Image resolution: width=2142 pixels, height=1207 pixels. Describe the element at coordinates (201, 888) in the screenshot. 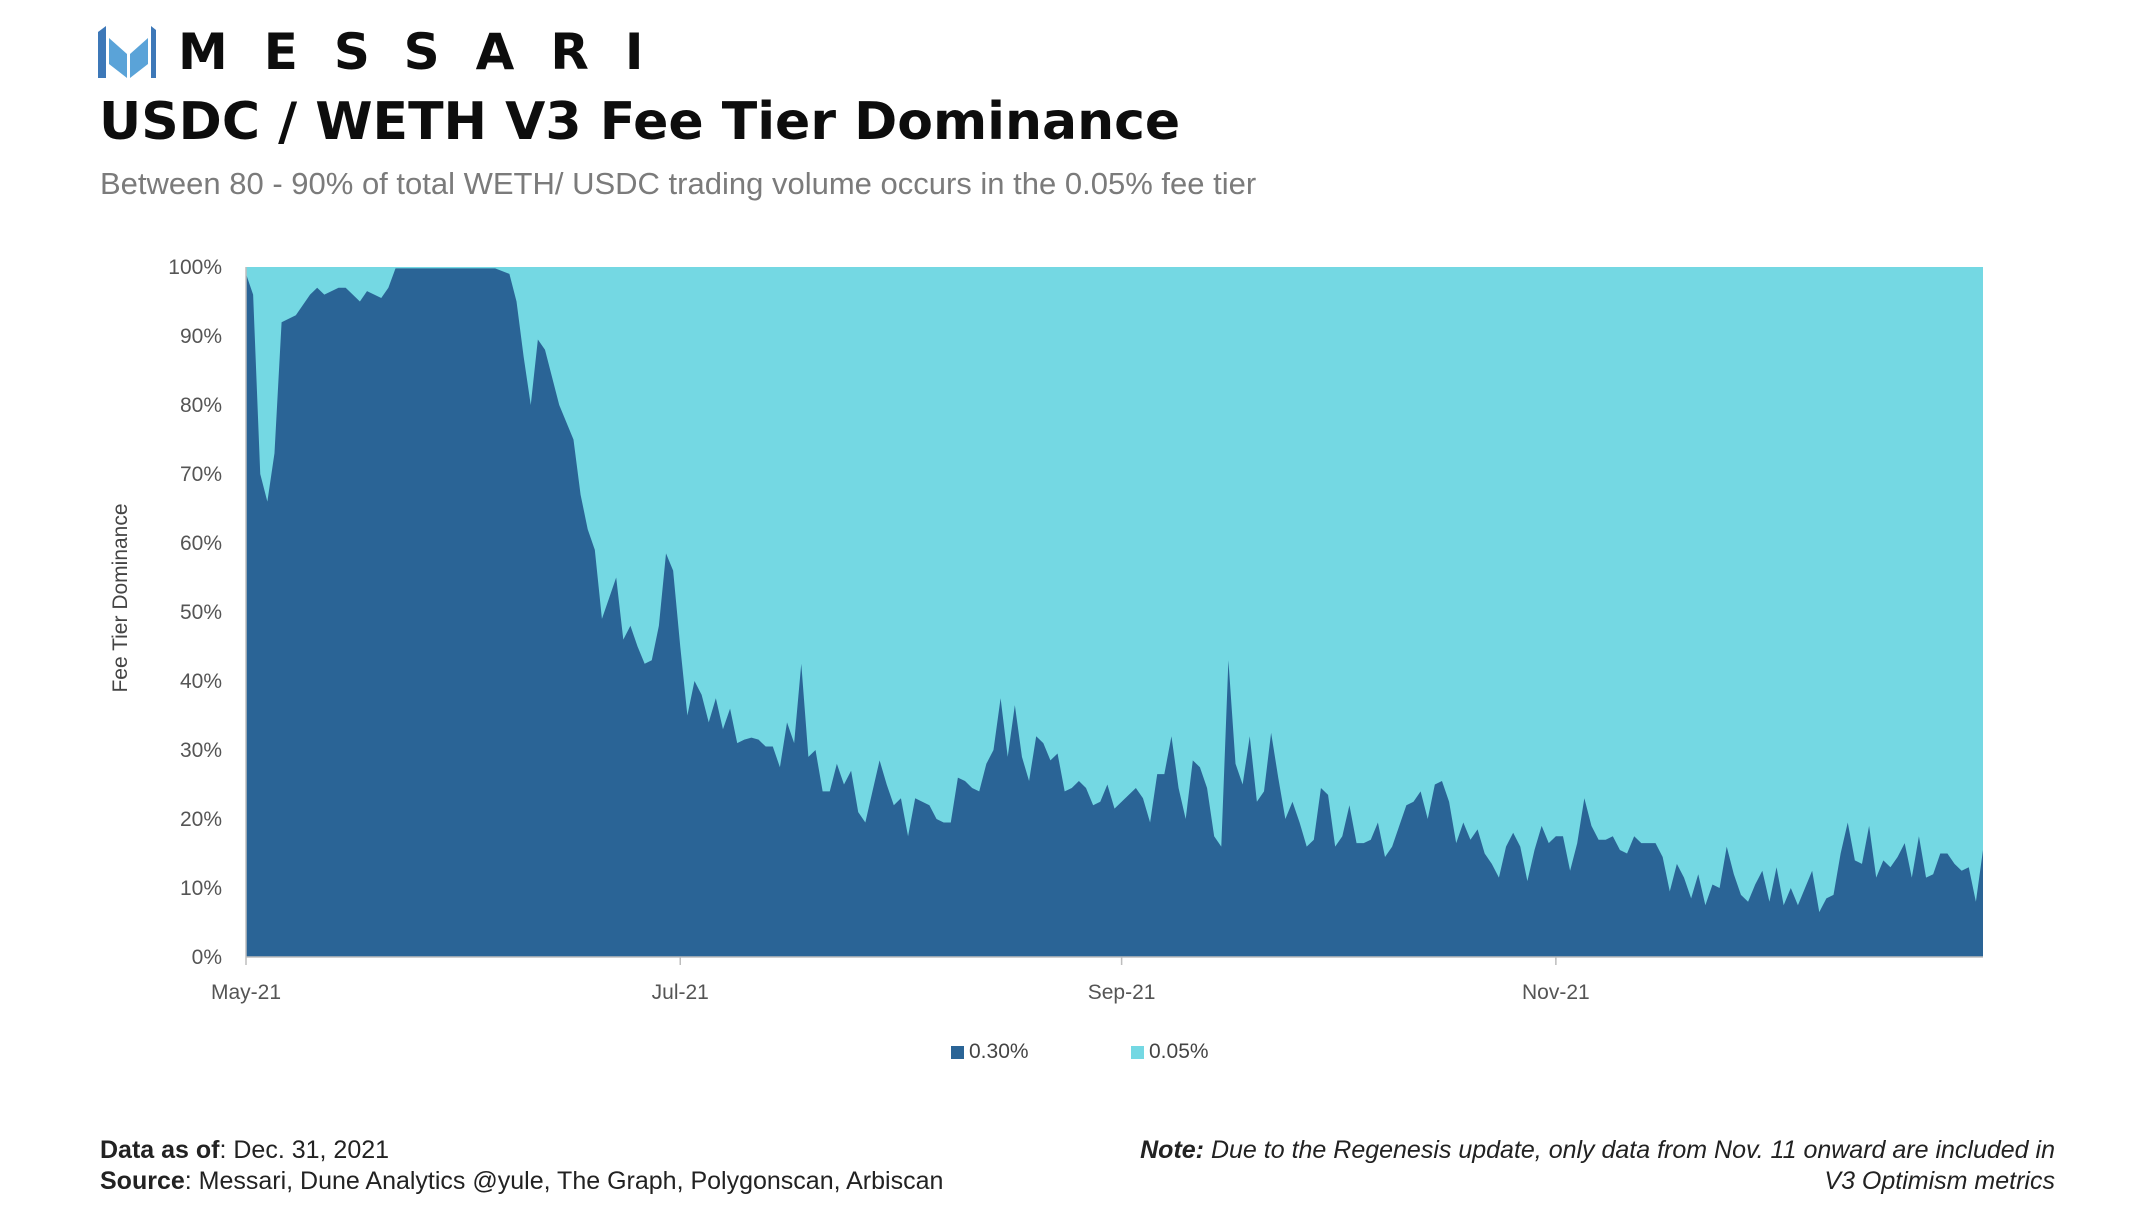

I see `y-tick-label: 10%` at that location.